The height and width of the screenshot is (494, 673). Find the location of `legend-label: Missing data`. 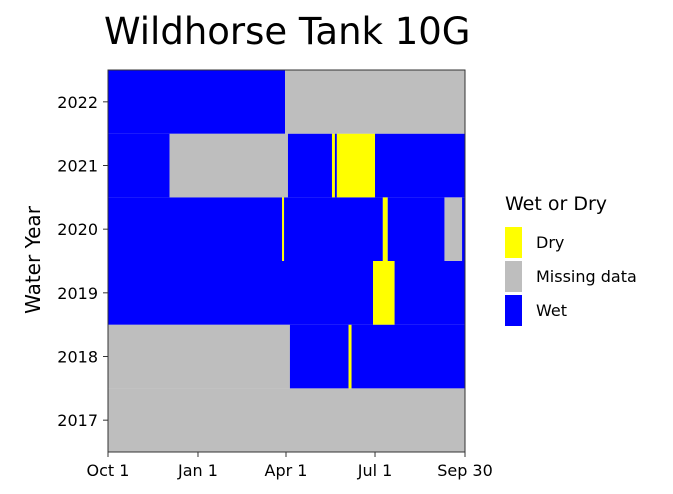

legend-label: Missing data is located at coordinates (586, 276).